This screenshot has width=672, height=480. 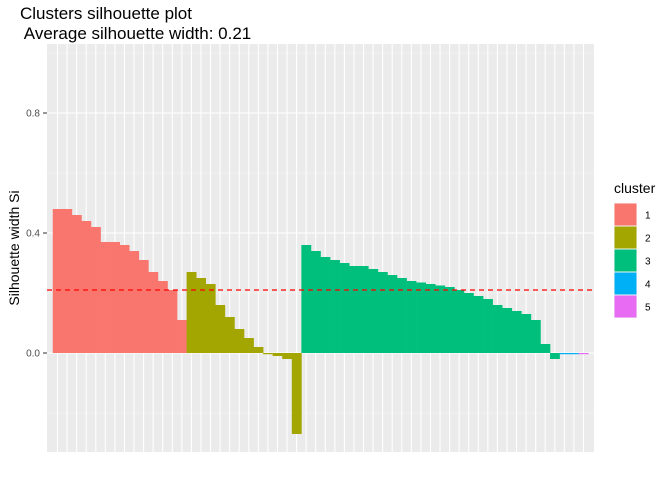 I want to click on y-tick-label: 0.8, so click(x=33, y=114).